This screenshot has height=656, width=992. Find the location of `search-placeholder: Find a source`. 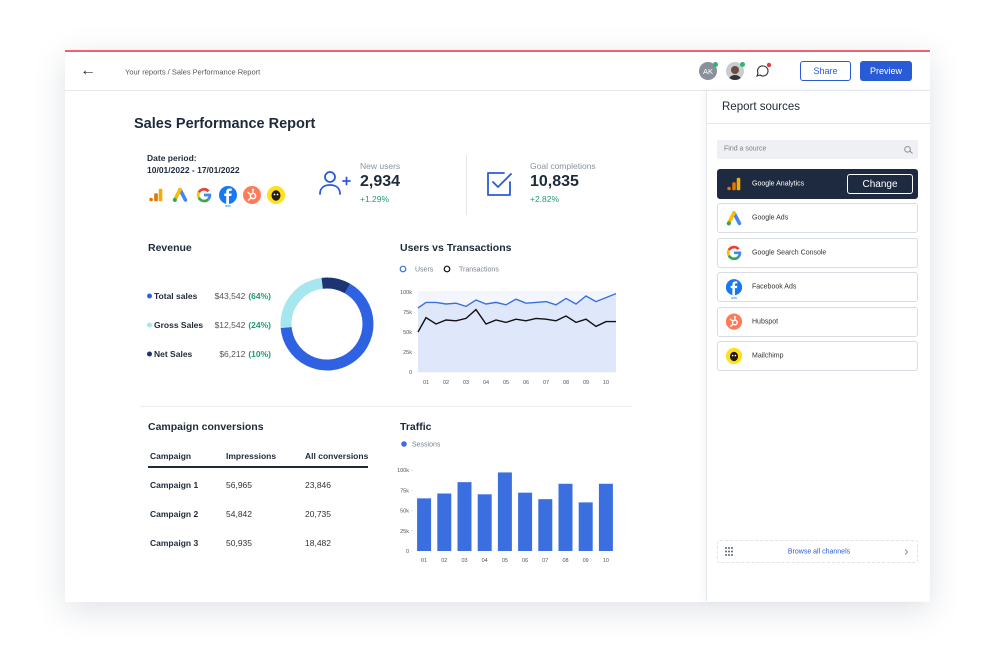

search-placeholder: Find a source is located at coordinates (745, 149).